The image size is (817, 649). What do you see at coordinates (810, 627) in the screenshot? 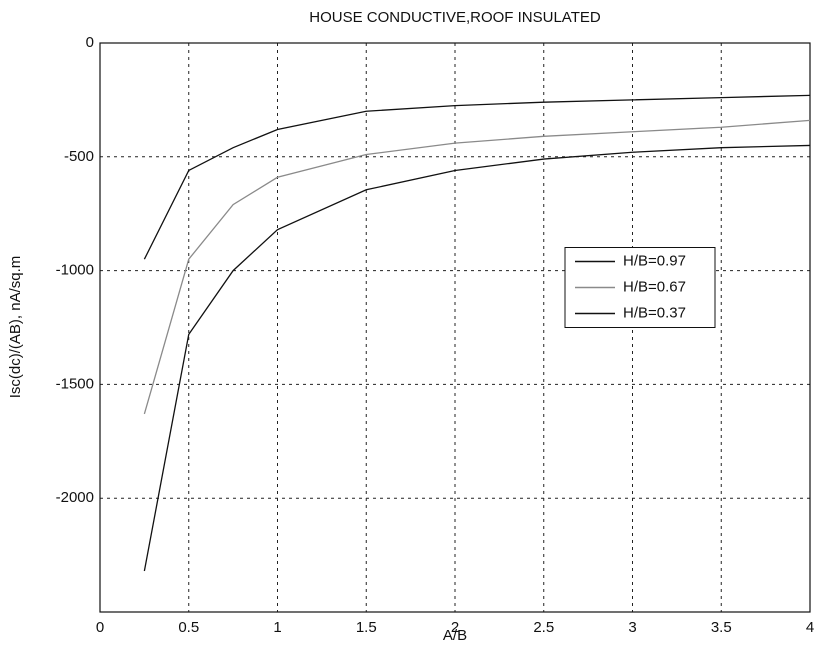
I see `x-tick-label: 4` at bounding box center [810, 627].